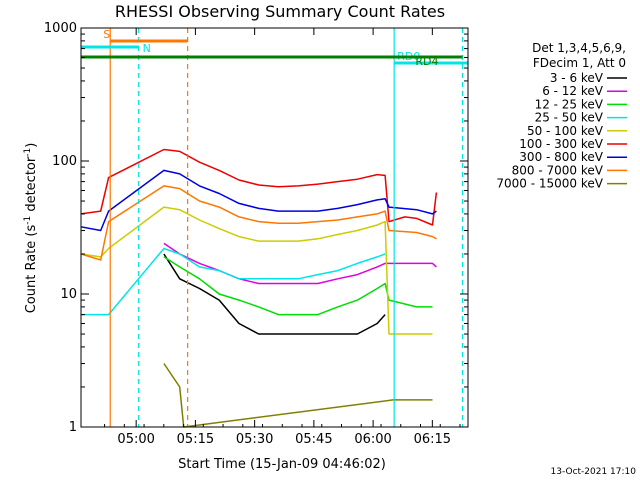 The width and height of the screenshot is (640, 480). I want to click on y-tick-label: 100, so click(64, 161).